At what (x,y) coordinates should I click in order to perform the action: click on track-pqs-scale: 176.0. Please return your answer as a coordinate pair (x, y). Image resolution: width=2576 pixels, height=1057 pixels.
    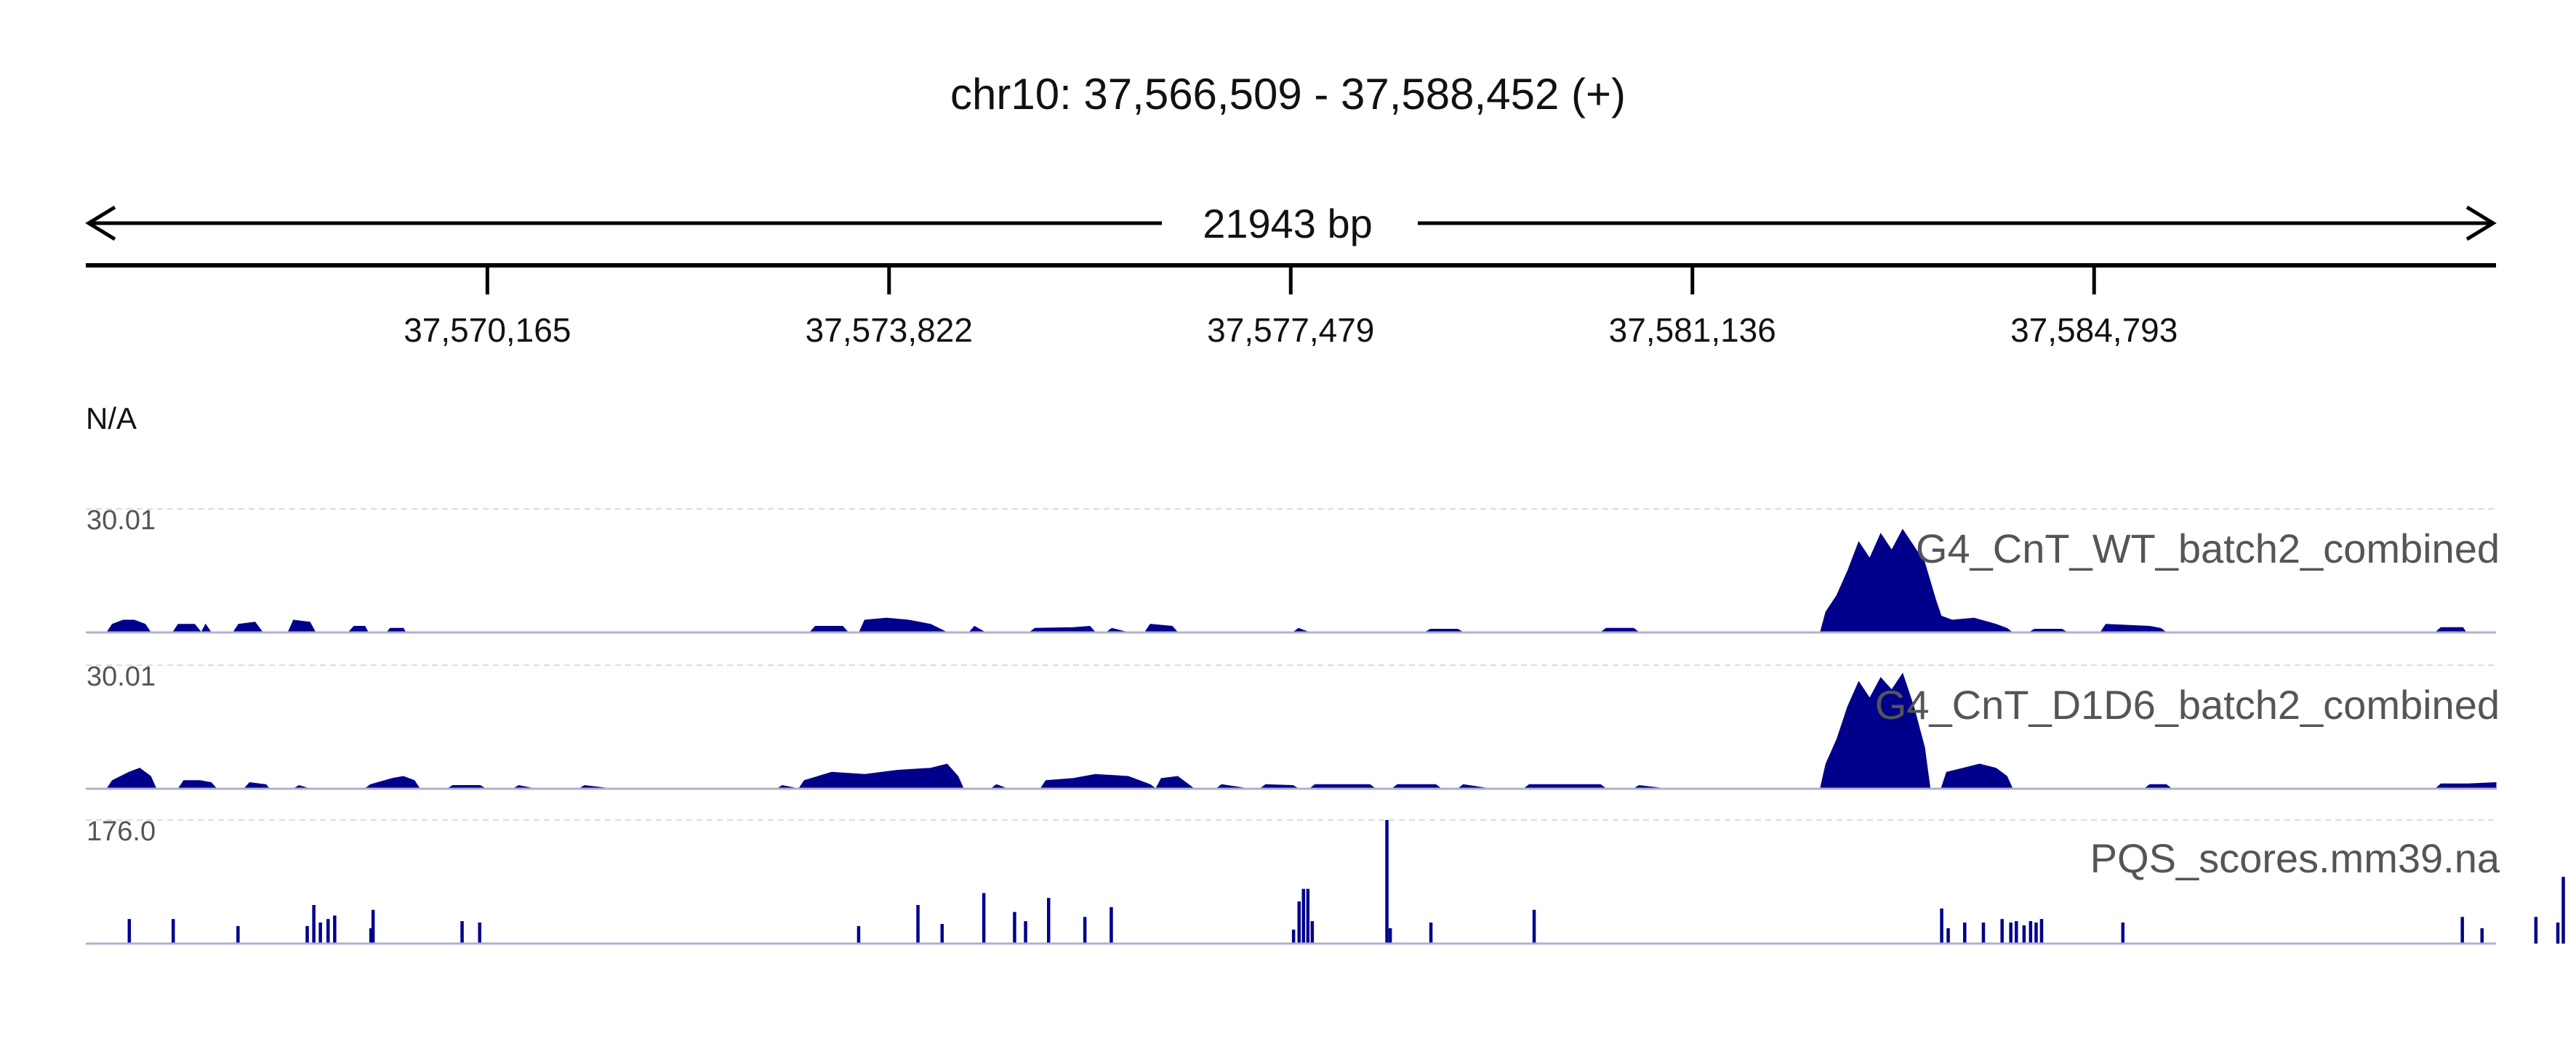
    Looking at the image, I should click on (122, 831).